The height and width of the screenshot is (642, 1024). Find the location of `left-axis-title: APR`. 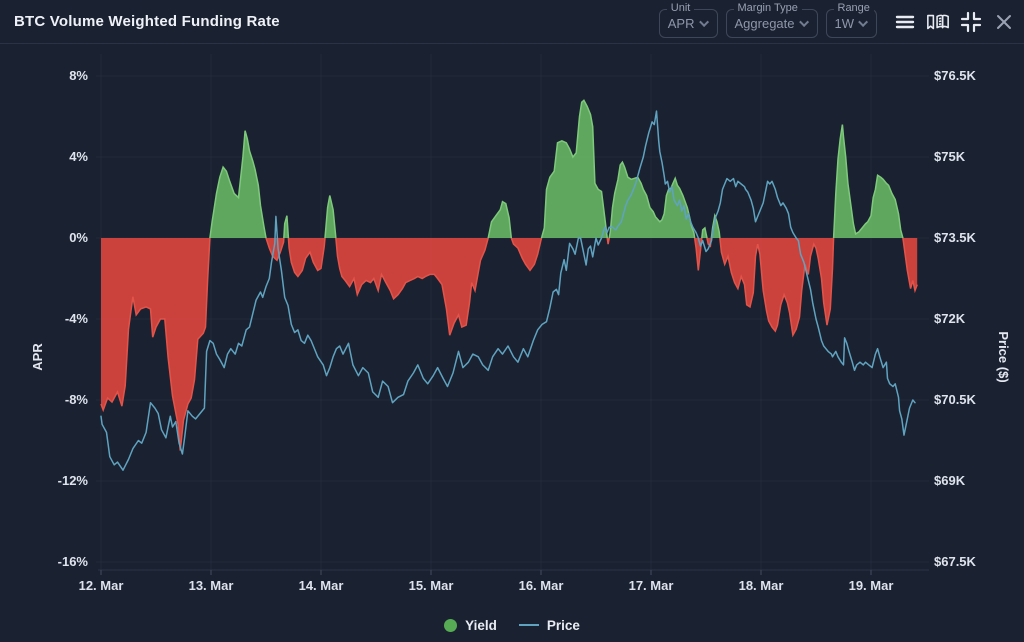

left-axis-title: APR is located at coordinates (38, 357).